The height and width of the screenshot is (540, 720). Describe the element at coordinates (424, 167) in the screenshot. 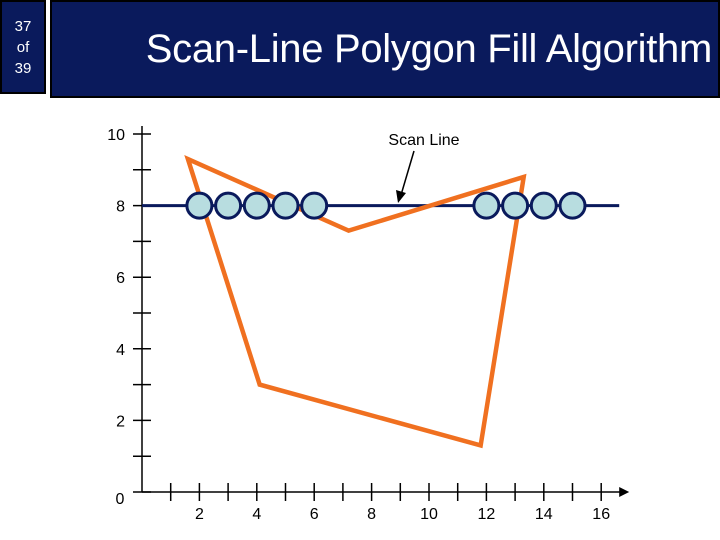

I see `annotation-layer: Scan Line` at that location.